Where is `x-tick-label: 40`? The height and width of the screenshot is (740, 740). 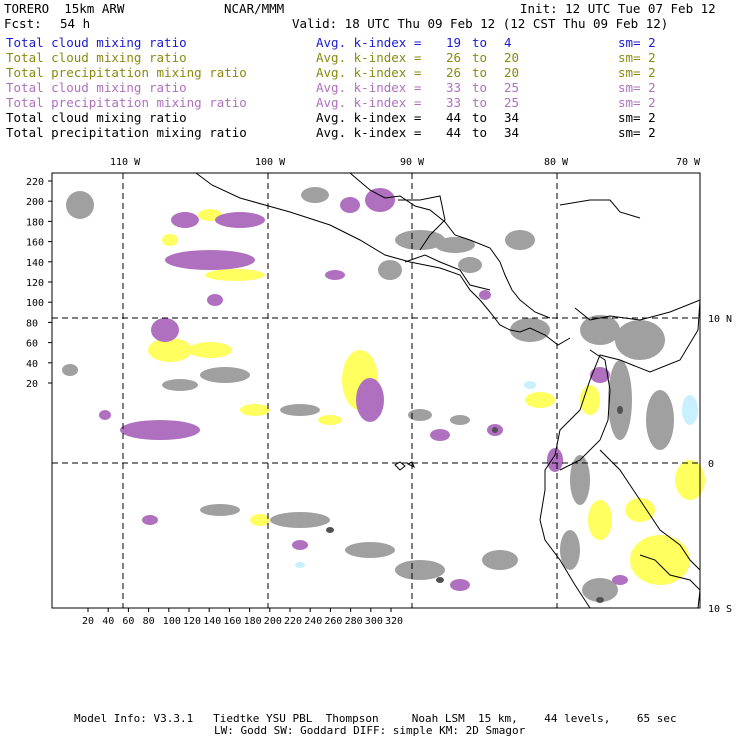 x-tick-label: 40 is located at coordinates (108, 621).